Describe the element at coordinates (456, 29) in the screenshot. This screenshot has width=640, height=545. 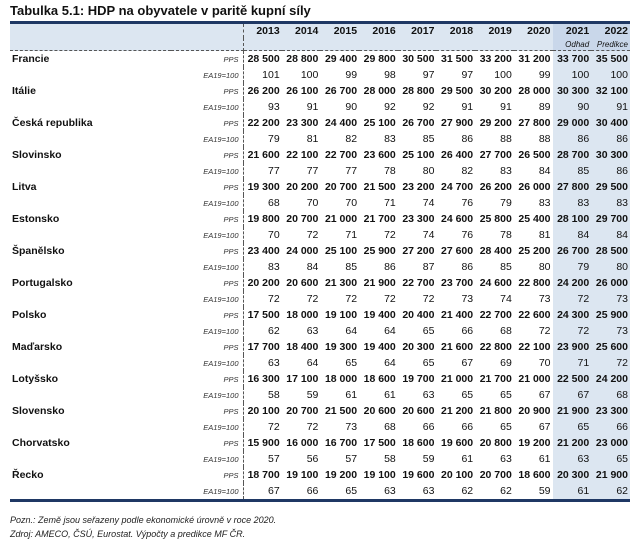
I see `year-header-2018: 2018` at that location.